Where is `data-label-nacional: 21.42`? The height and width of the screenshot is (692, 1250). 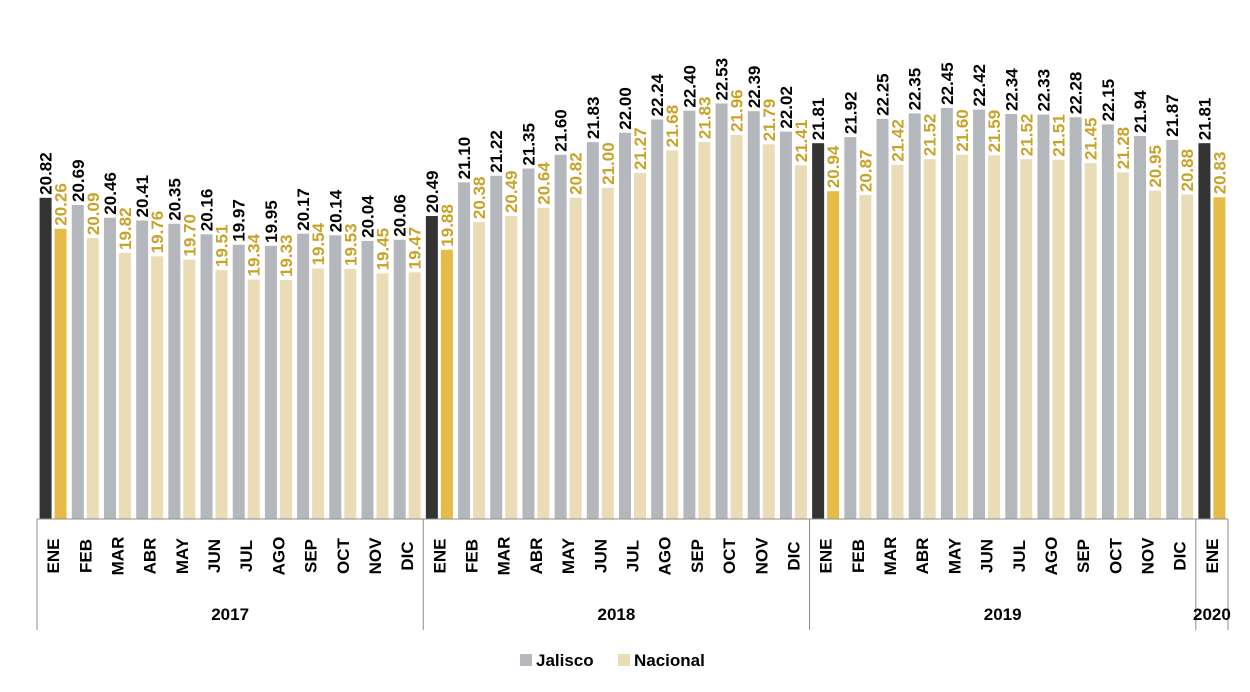
data-label-nacional: 21.42 is located at coordinates (898, 140).